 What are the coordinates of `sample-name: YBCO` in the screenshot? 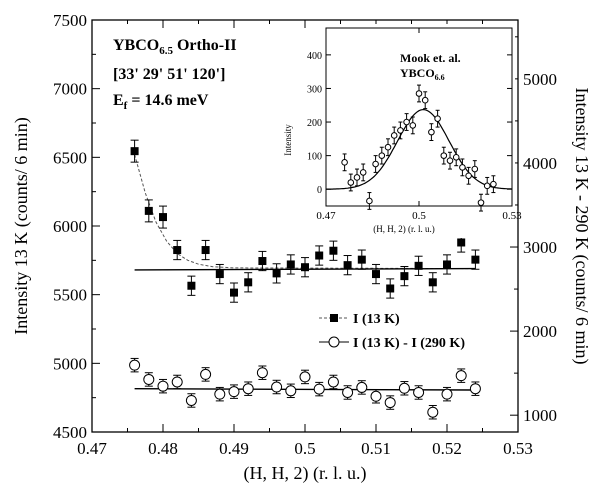 It's located at (136, 45).